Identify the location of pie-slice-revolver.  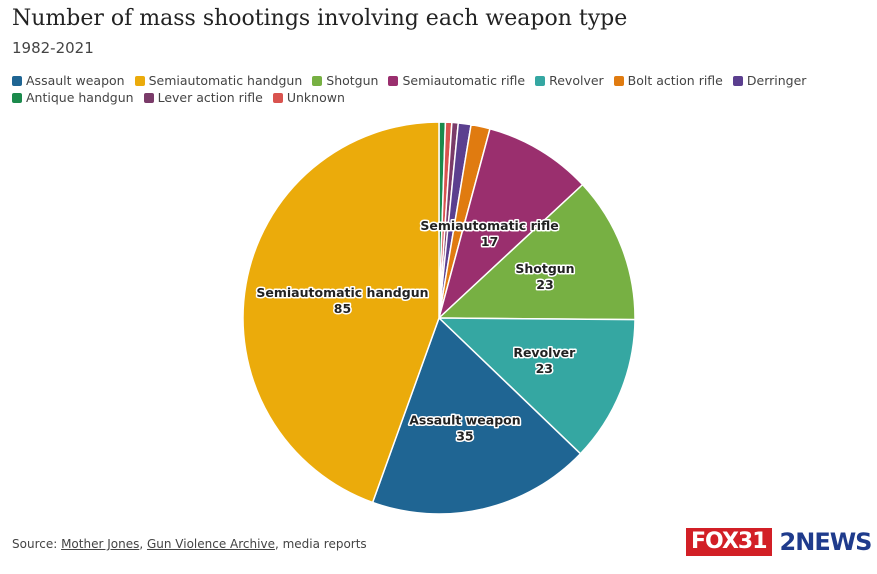
(536, 386).